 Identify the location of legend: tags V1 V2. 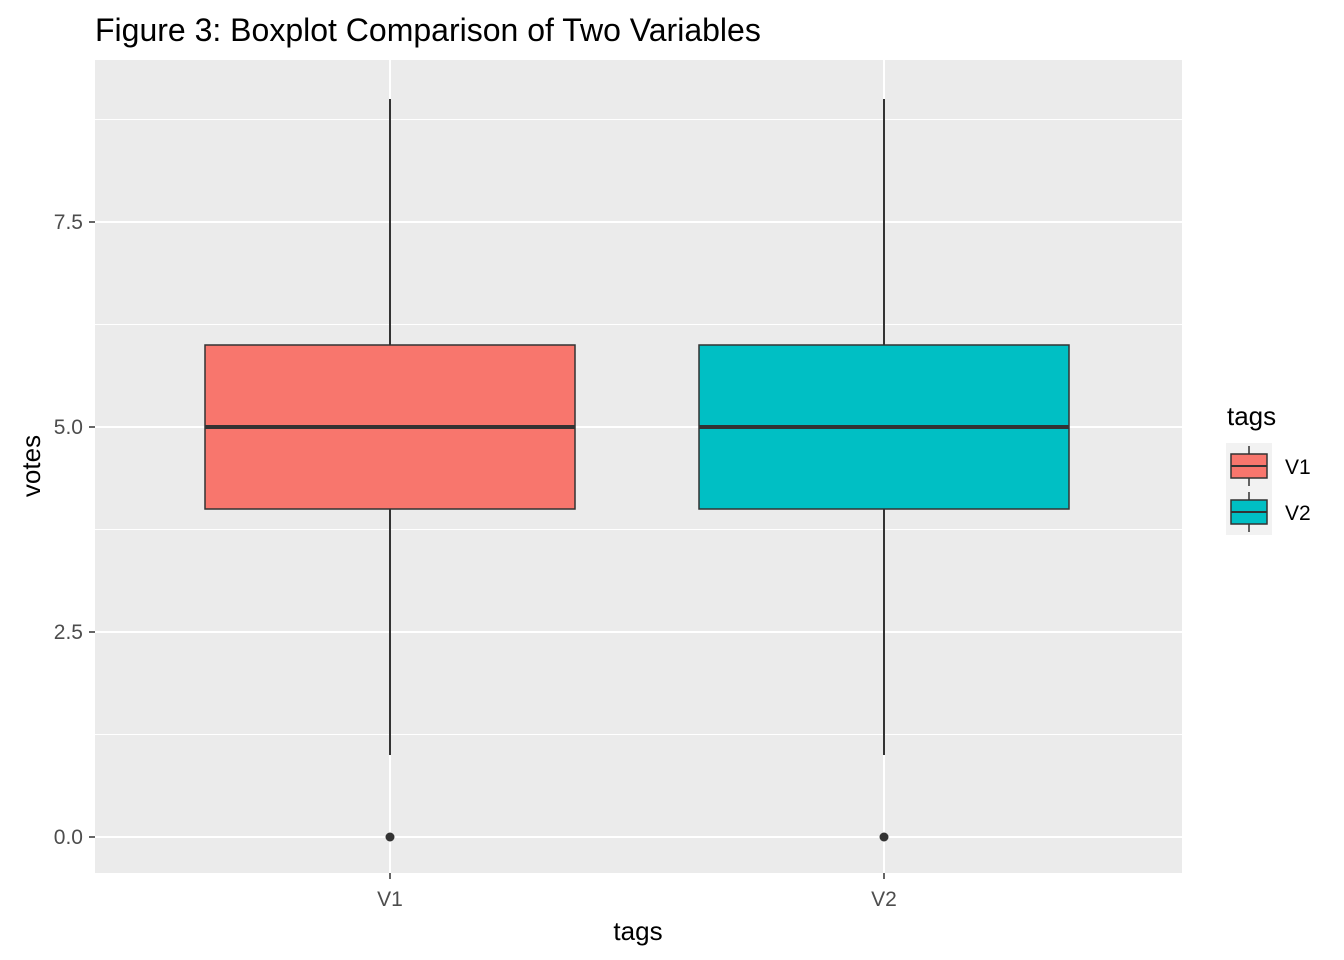
(1268, 468).